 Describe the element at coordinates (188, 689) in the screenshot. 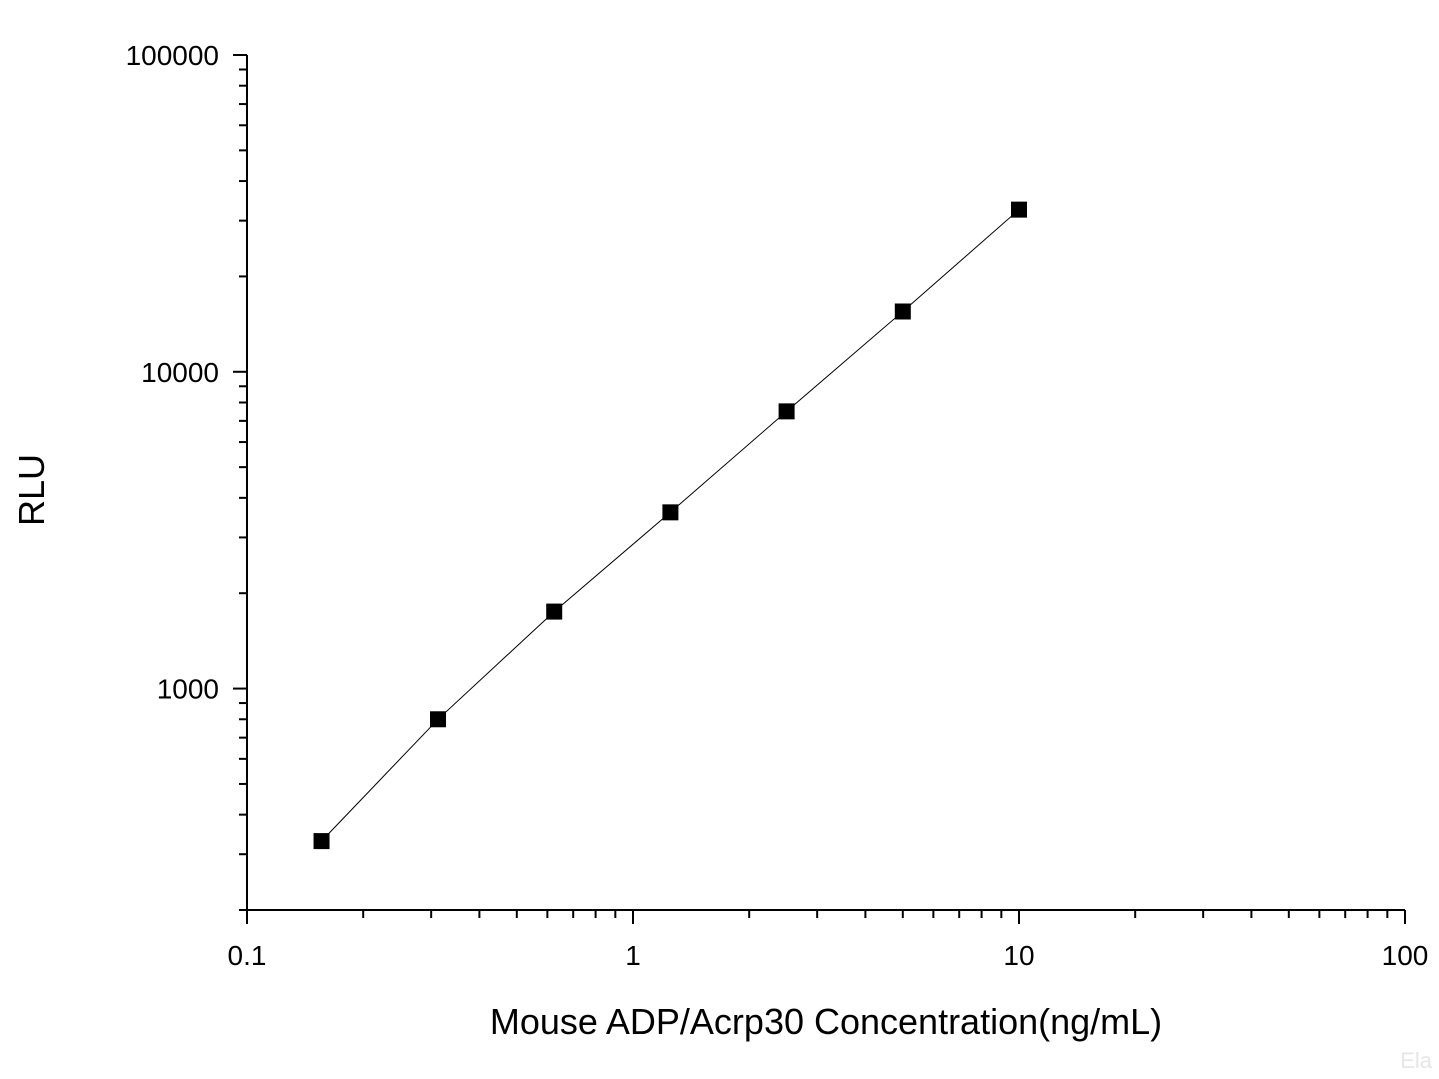

I see `y-tick-label: 1000` at that location.